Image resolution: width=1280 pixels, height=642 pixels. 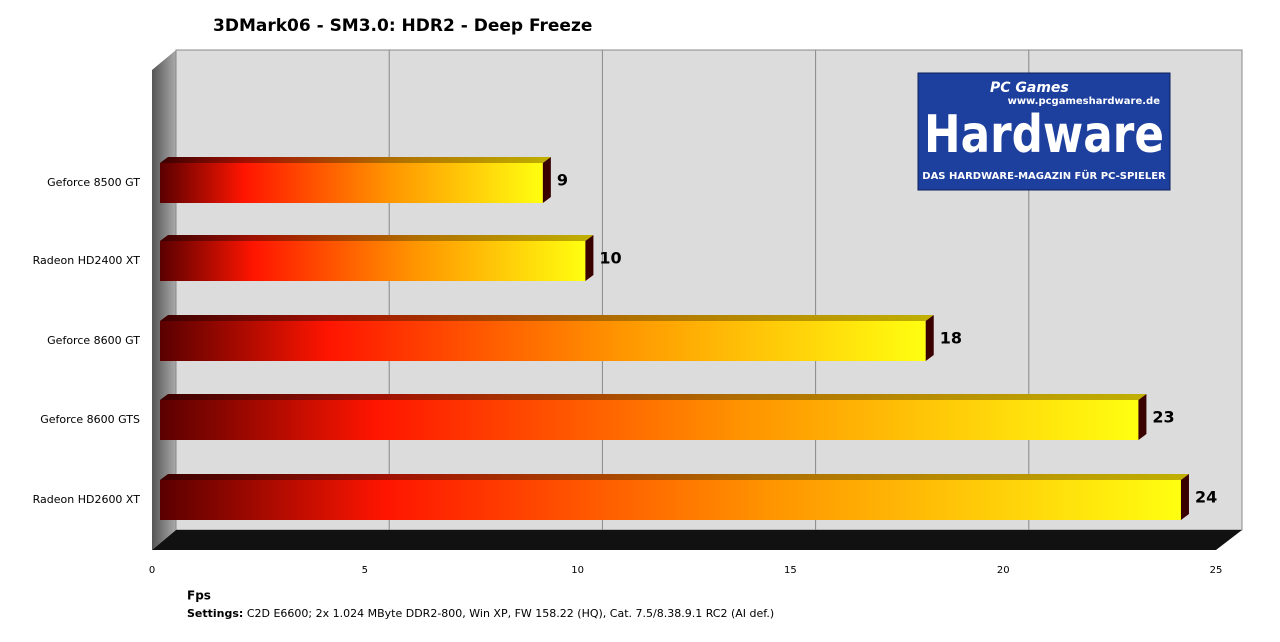 What do you see at coordinates (87, 499) in the screenshot?
I see `y-tick-label: Radeon HD2600 XT` at bounding box center [87, 499].